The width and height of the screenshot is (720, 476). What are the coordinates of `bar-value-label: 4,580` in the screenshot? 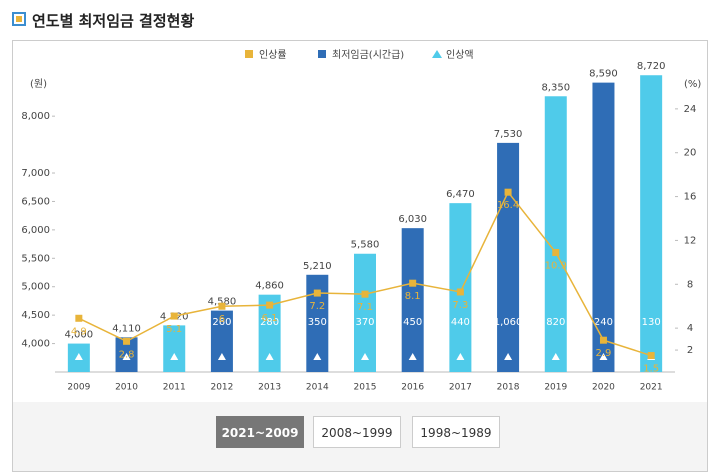 It's located at (222, 302).